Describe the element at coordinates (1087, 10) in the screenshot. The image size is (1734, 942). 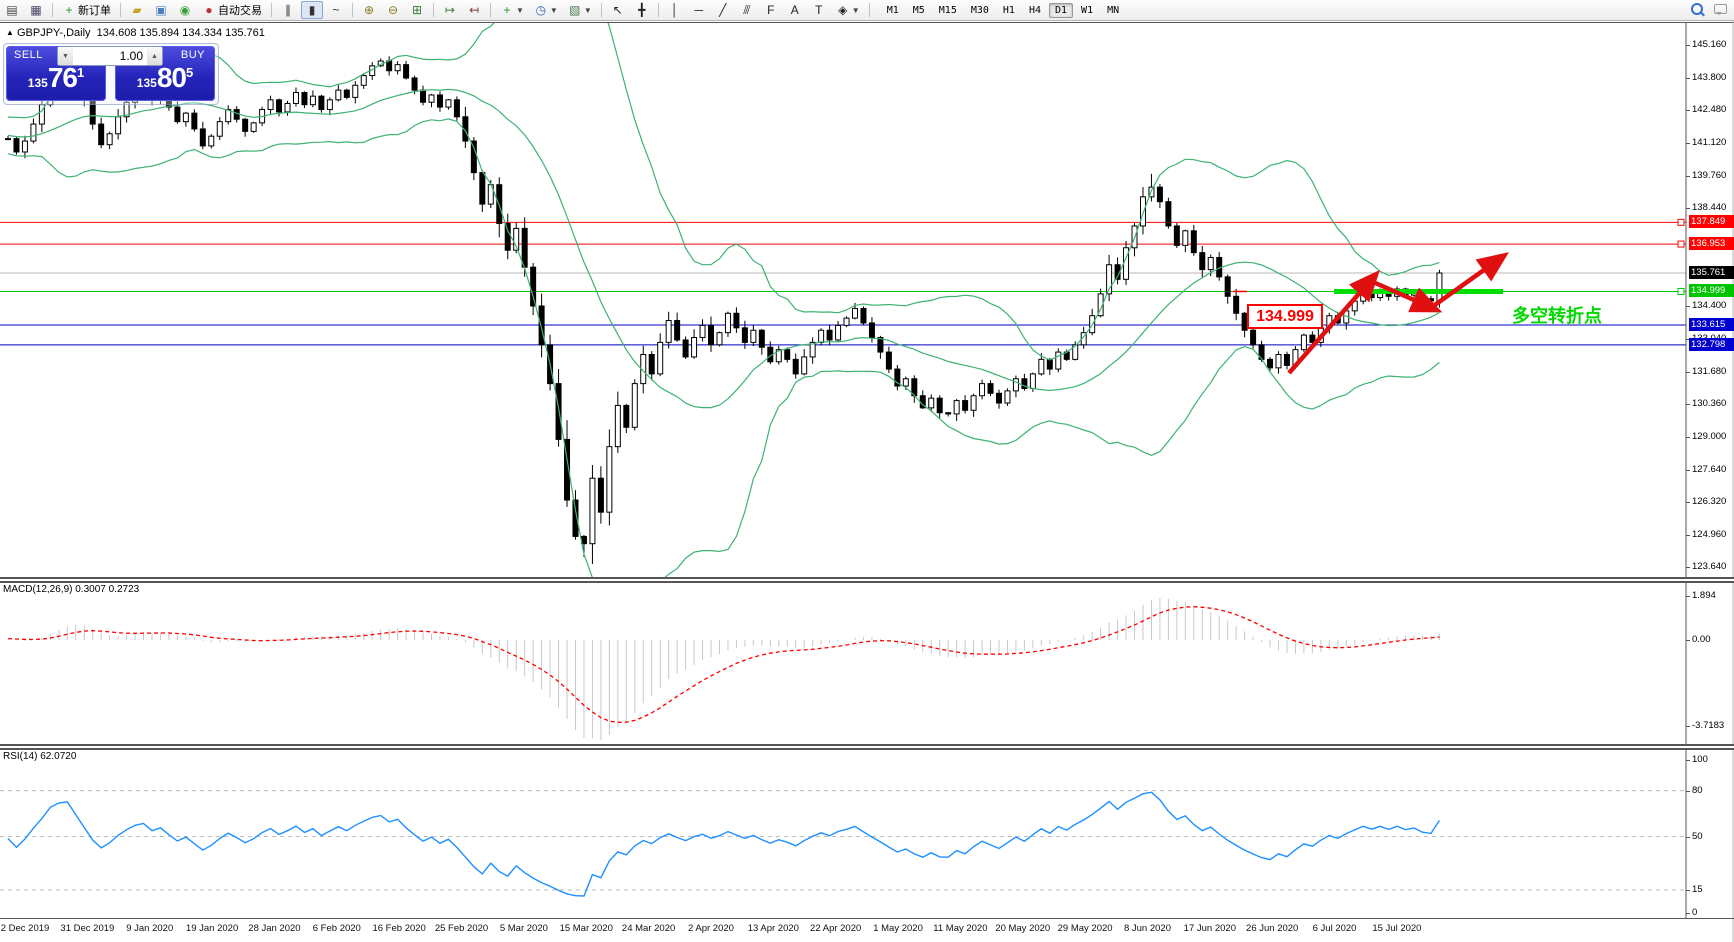
I see `timeframe-w1: W1` at that location.